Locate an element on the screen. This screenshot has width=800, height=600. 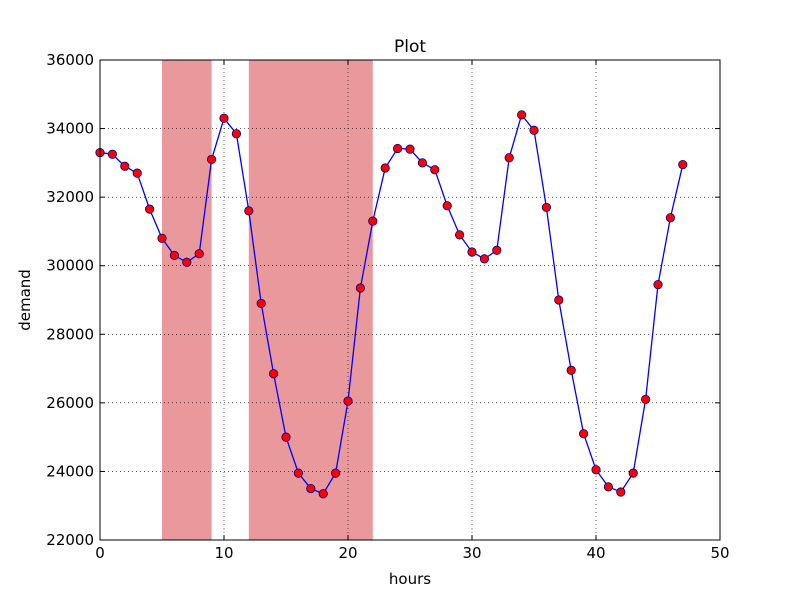
x-tick-label: 50 is located at coordinates (719, 553).